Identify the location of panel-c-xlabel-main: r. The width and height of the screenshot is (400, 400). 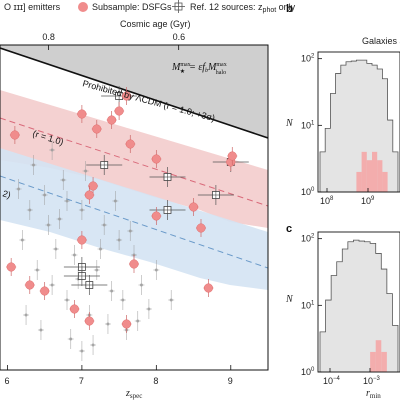
(368, 393).